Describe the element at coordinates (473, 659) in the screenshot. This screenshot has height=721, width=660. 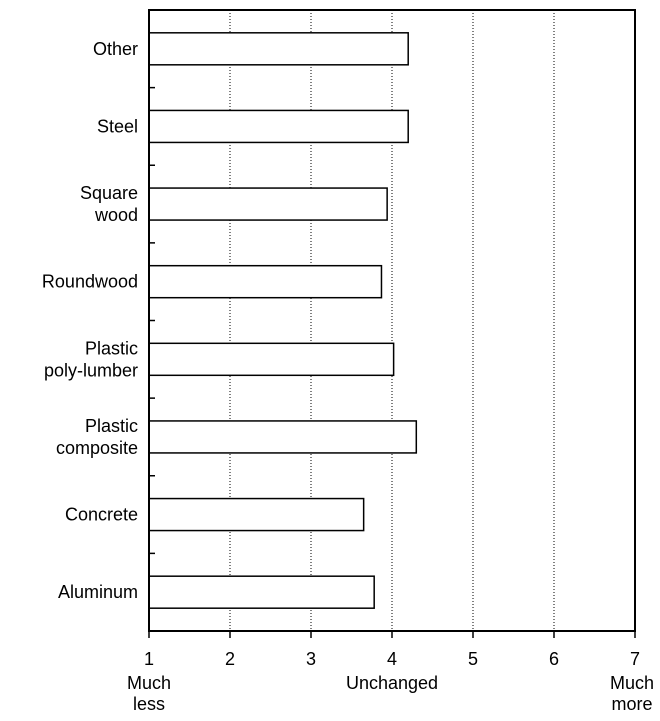
I see `x-tick-label: 5` at that location.